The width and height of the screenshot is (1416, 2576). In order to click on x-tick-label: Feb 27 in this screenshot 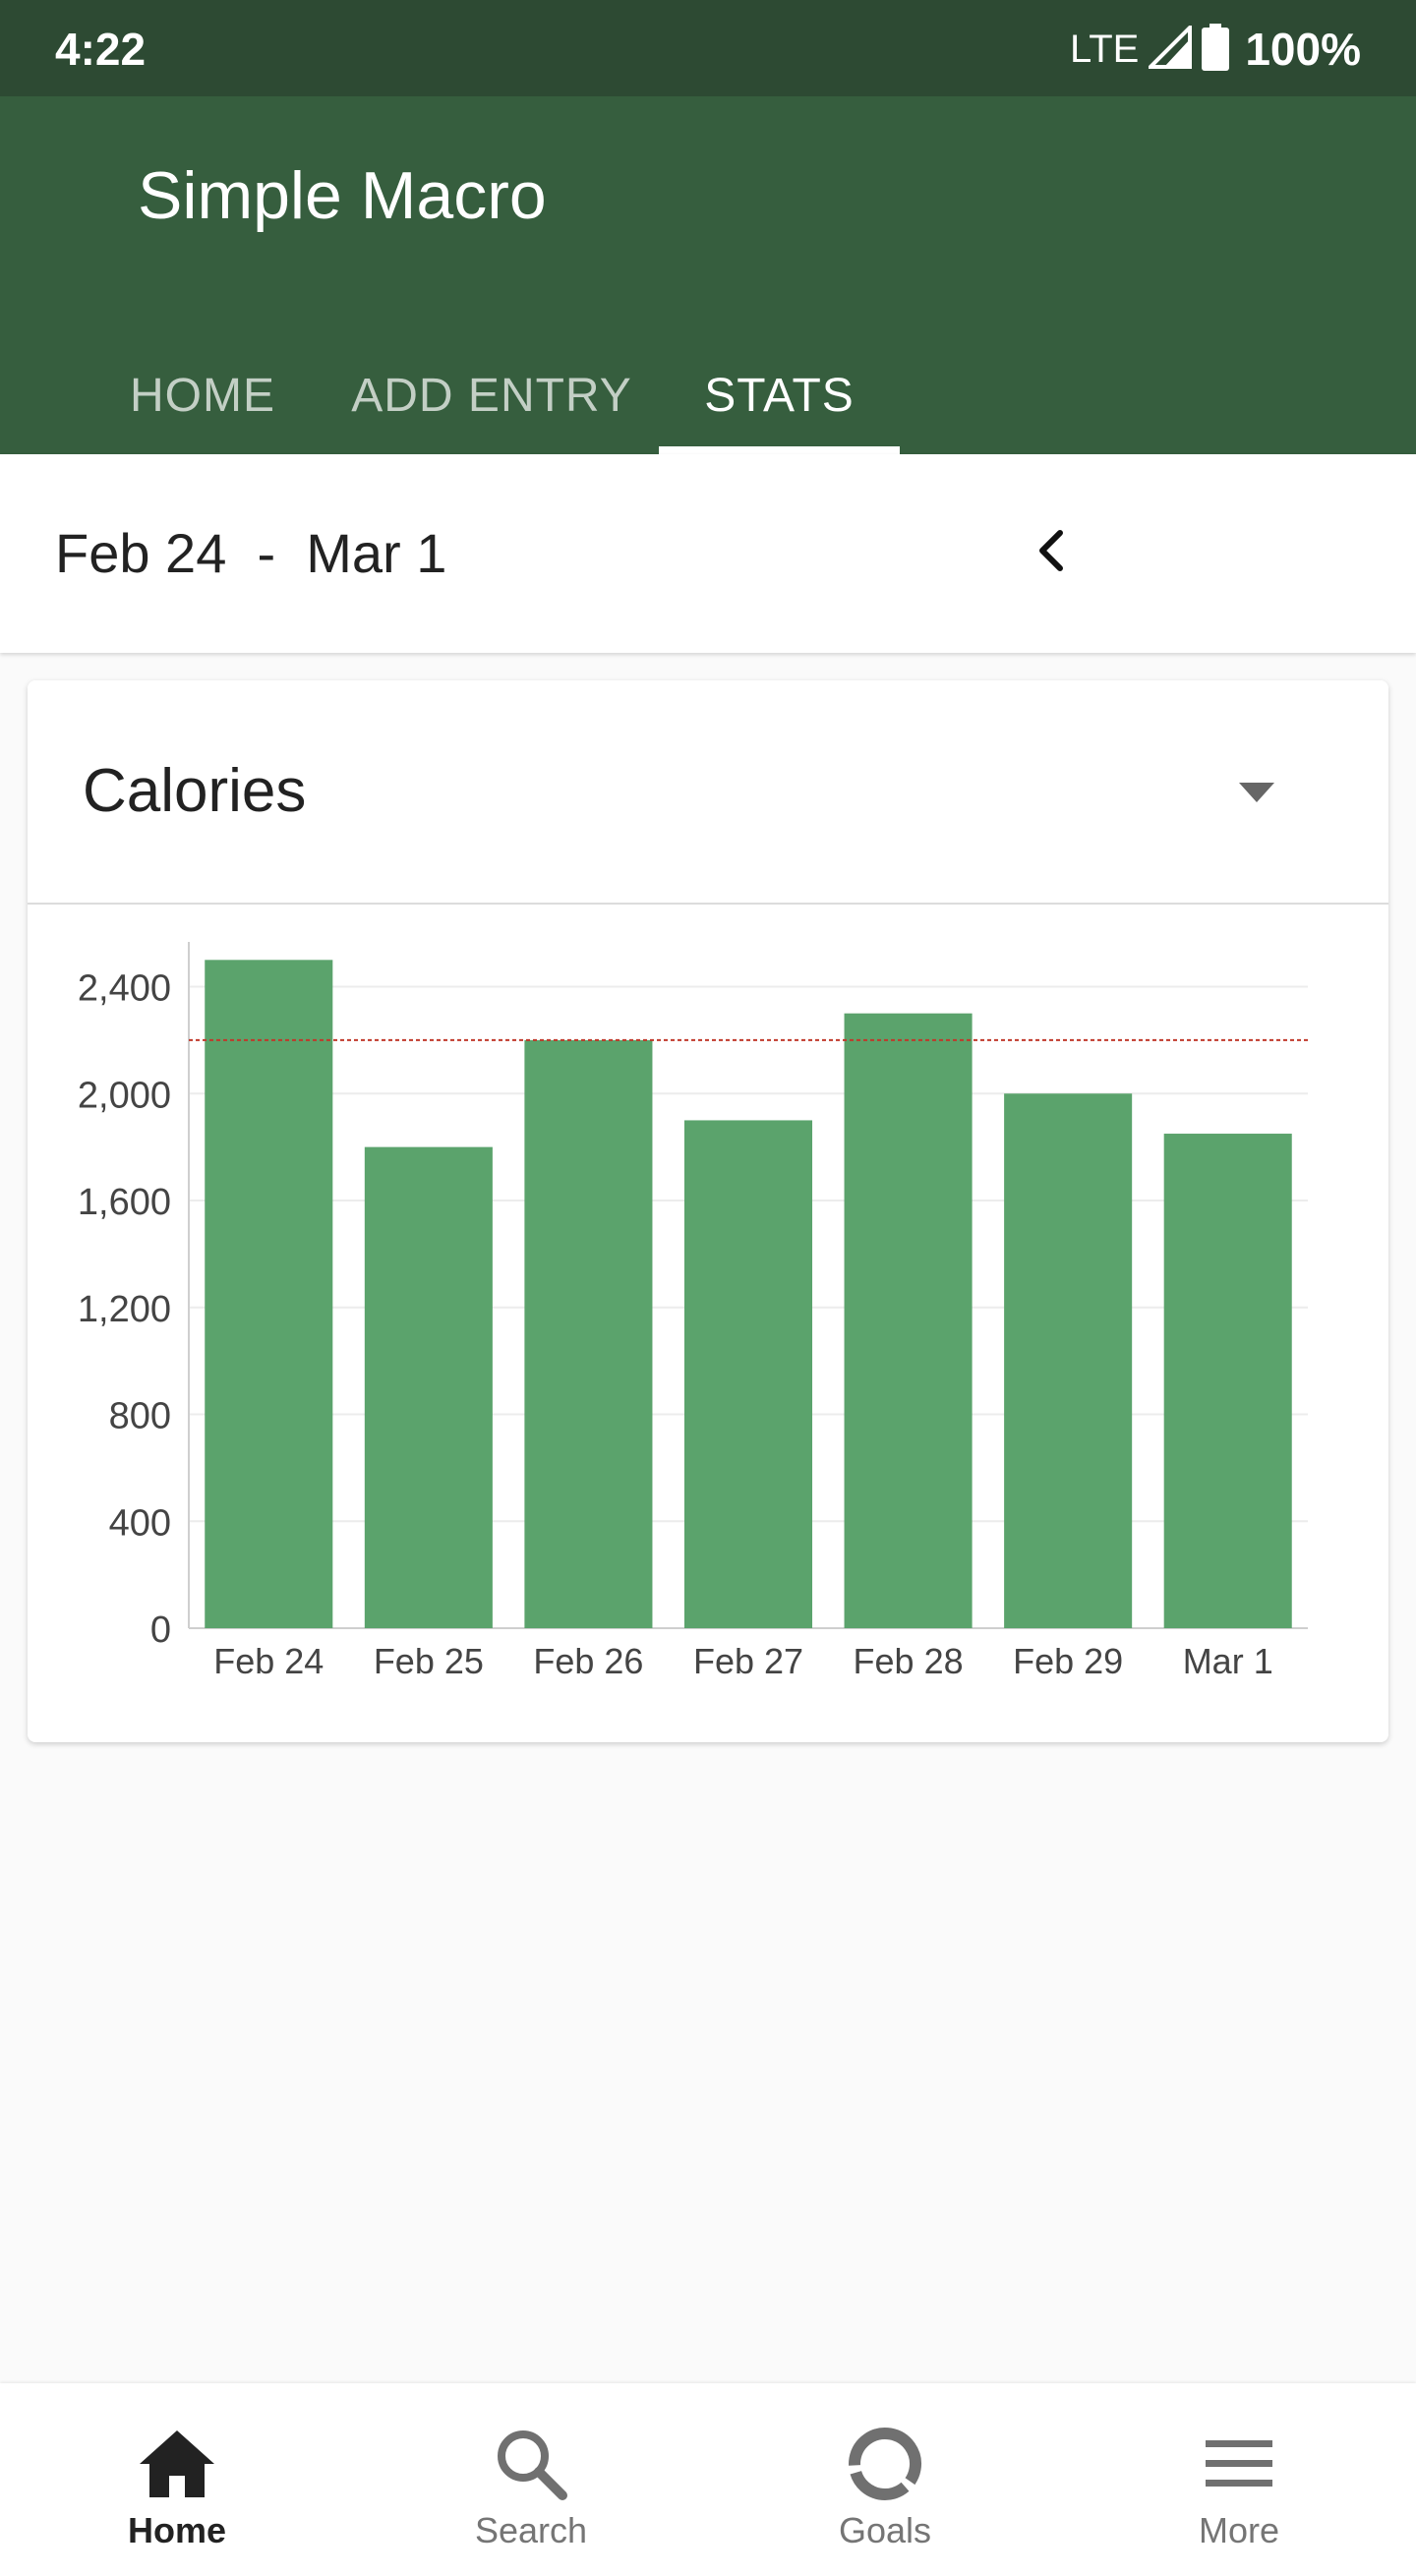, I will do `click(748, 1661)`.